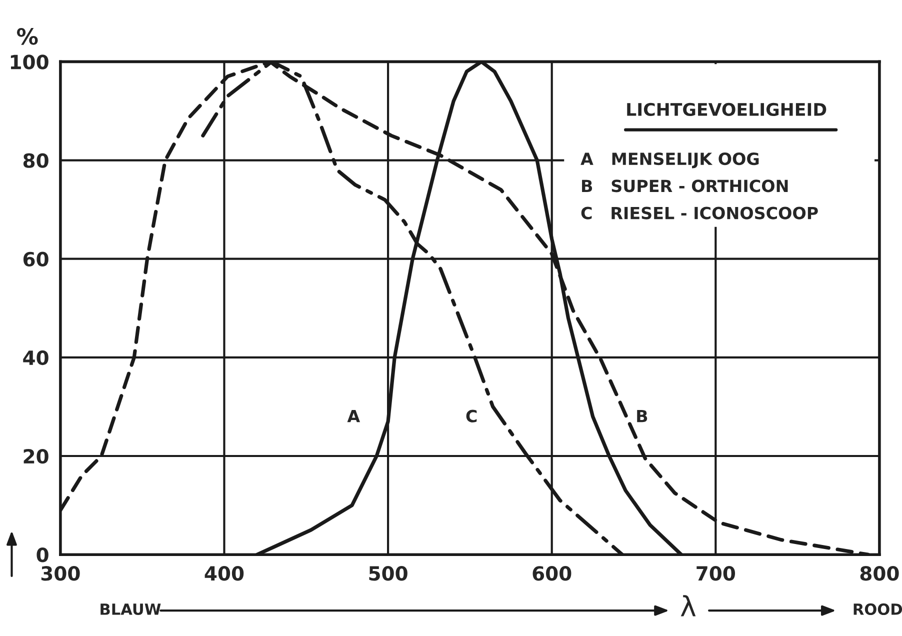  I want to click on x-tick-label: 700, so click(716, 573).